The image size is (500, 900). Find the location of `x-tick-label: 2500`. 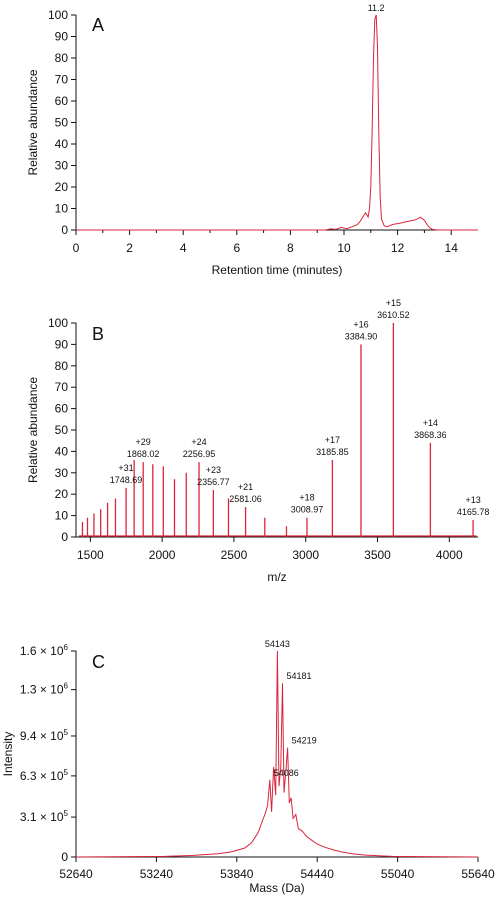

x-tick-label: 2500 is located at coordinates (234, 555).